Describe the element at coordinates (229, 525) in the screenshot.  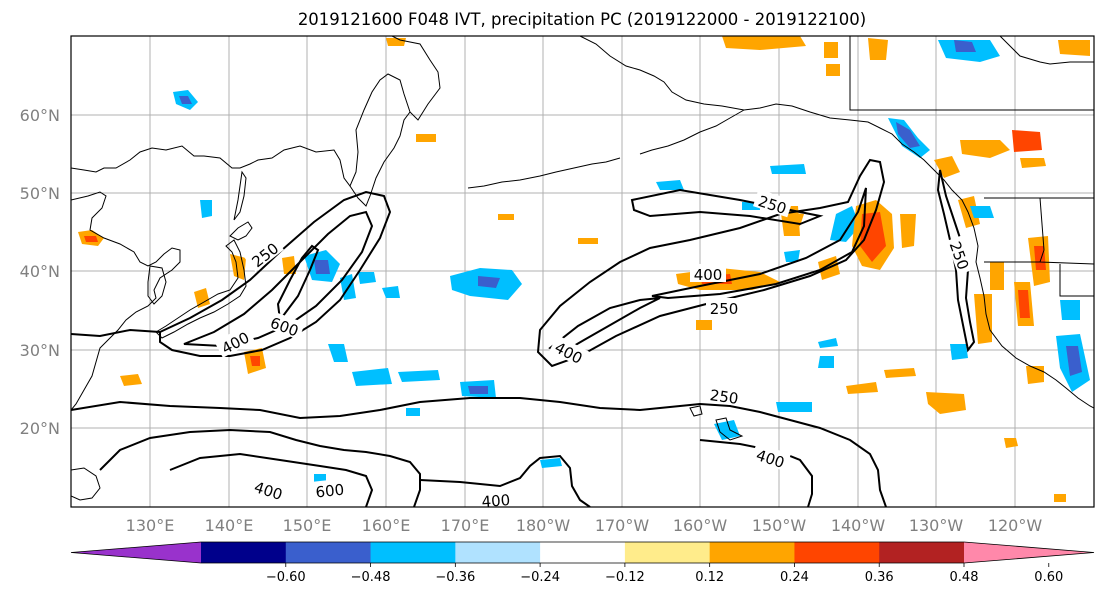
I see `lon-label: 140°E` at that location.